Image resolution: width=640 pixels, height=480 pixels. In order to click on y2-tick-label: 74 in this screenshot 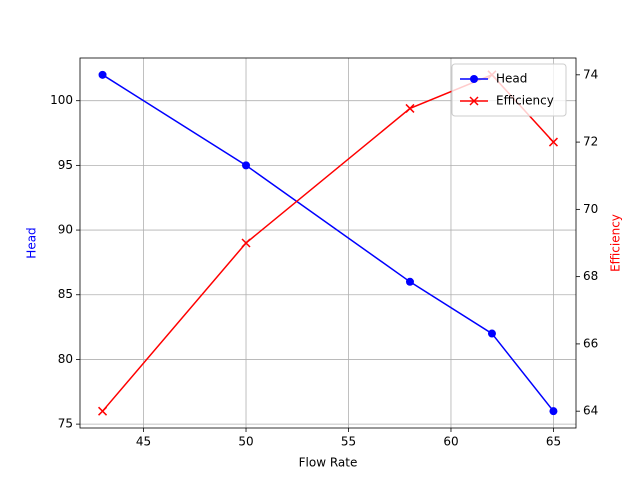, I will do `click(590, 74)`.